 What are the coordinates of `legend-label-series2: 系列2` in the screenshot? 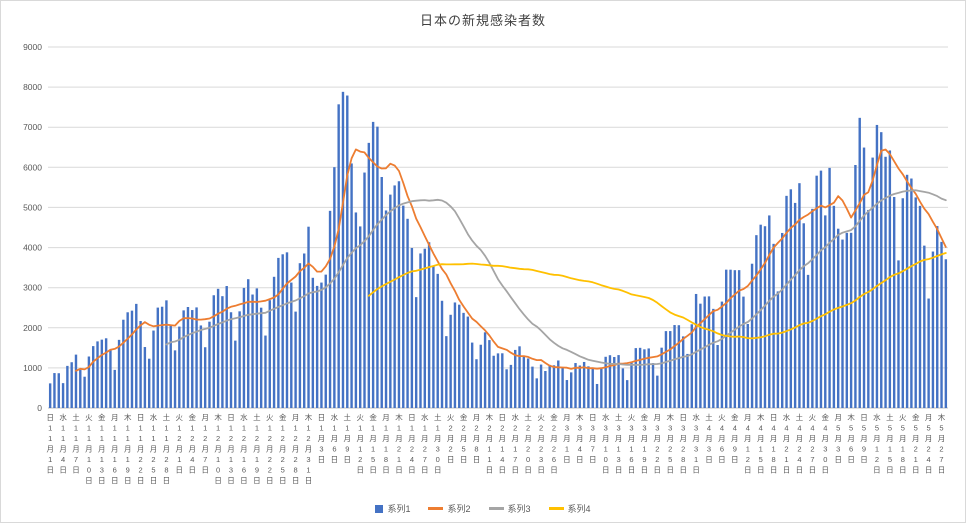 It's located at (459, 509).